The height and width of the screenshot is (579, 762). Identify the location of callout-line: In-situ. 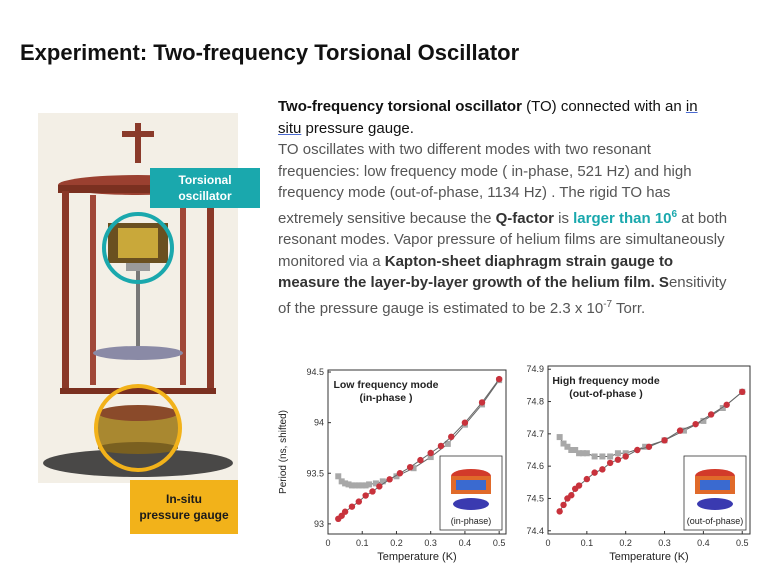
(184, 499).